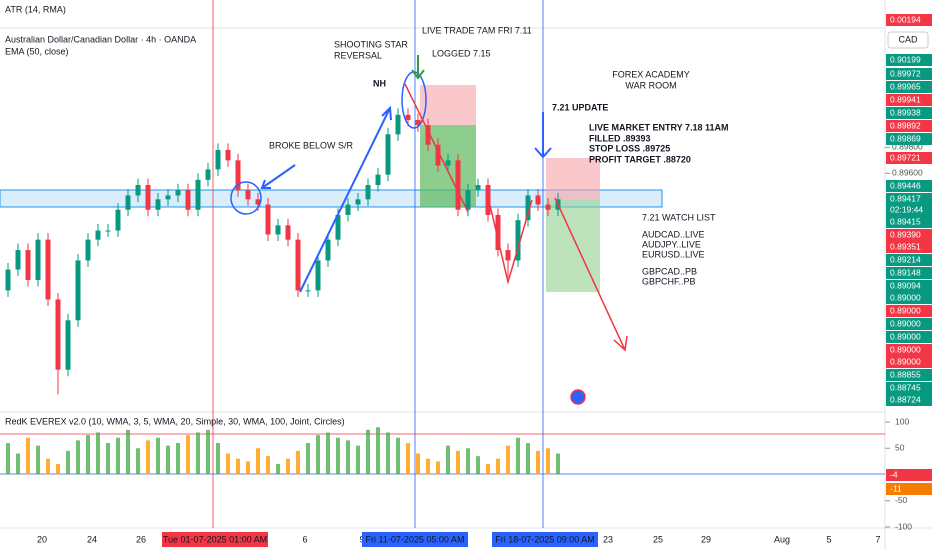 Image resolution: width=932 pixels, height=550 pixels. Describe the element at coordinates (828, 539) in the screenshot. I see `time-label: 5` at that location.